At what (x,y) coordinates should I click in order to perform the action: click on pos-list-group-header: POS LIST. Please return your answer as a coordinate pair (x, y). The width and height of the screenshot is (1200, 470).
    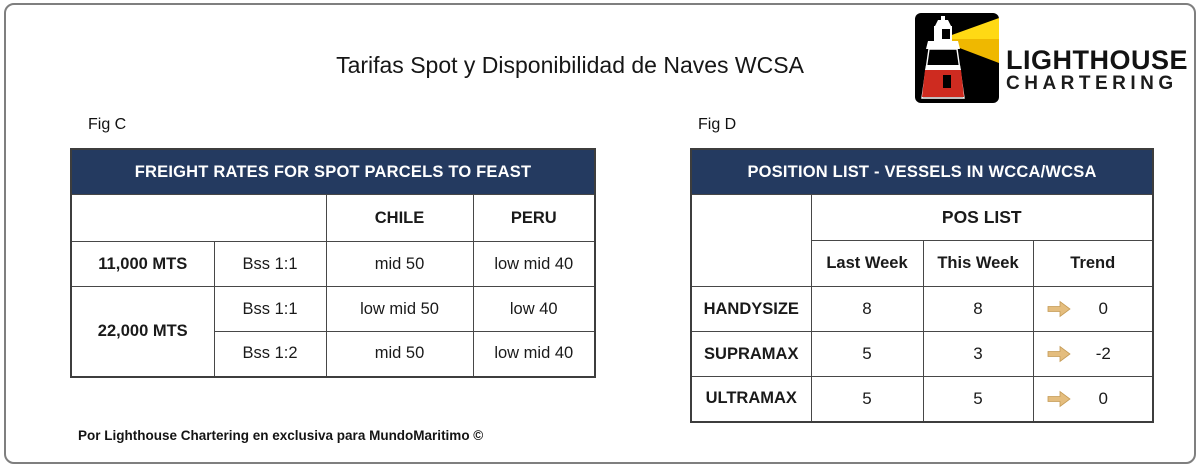
    Looking at the image, I should click on (982, 217).